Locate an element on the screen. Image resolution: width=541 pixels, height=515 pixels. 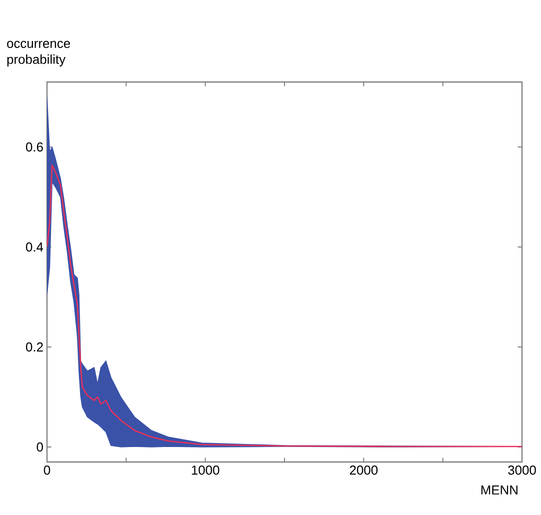
y-tick-label: 0 is located at coordinates (39, 447).